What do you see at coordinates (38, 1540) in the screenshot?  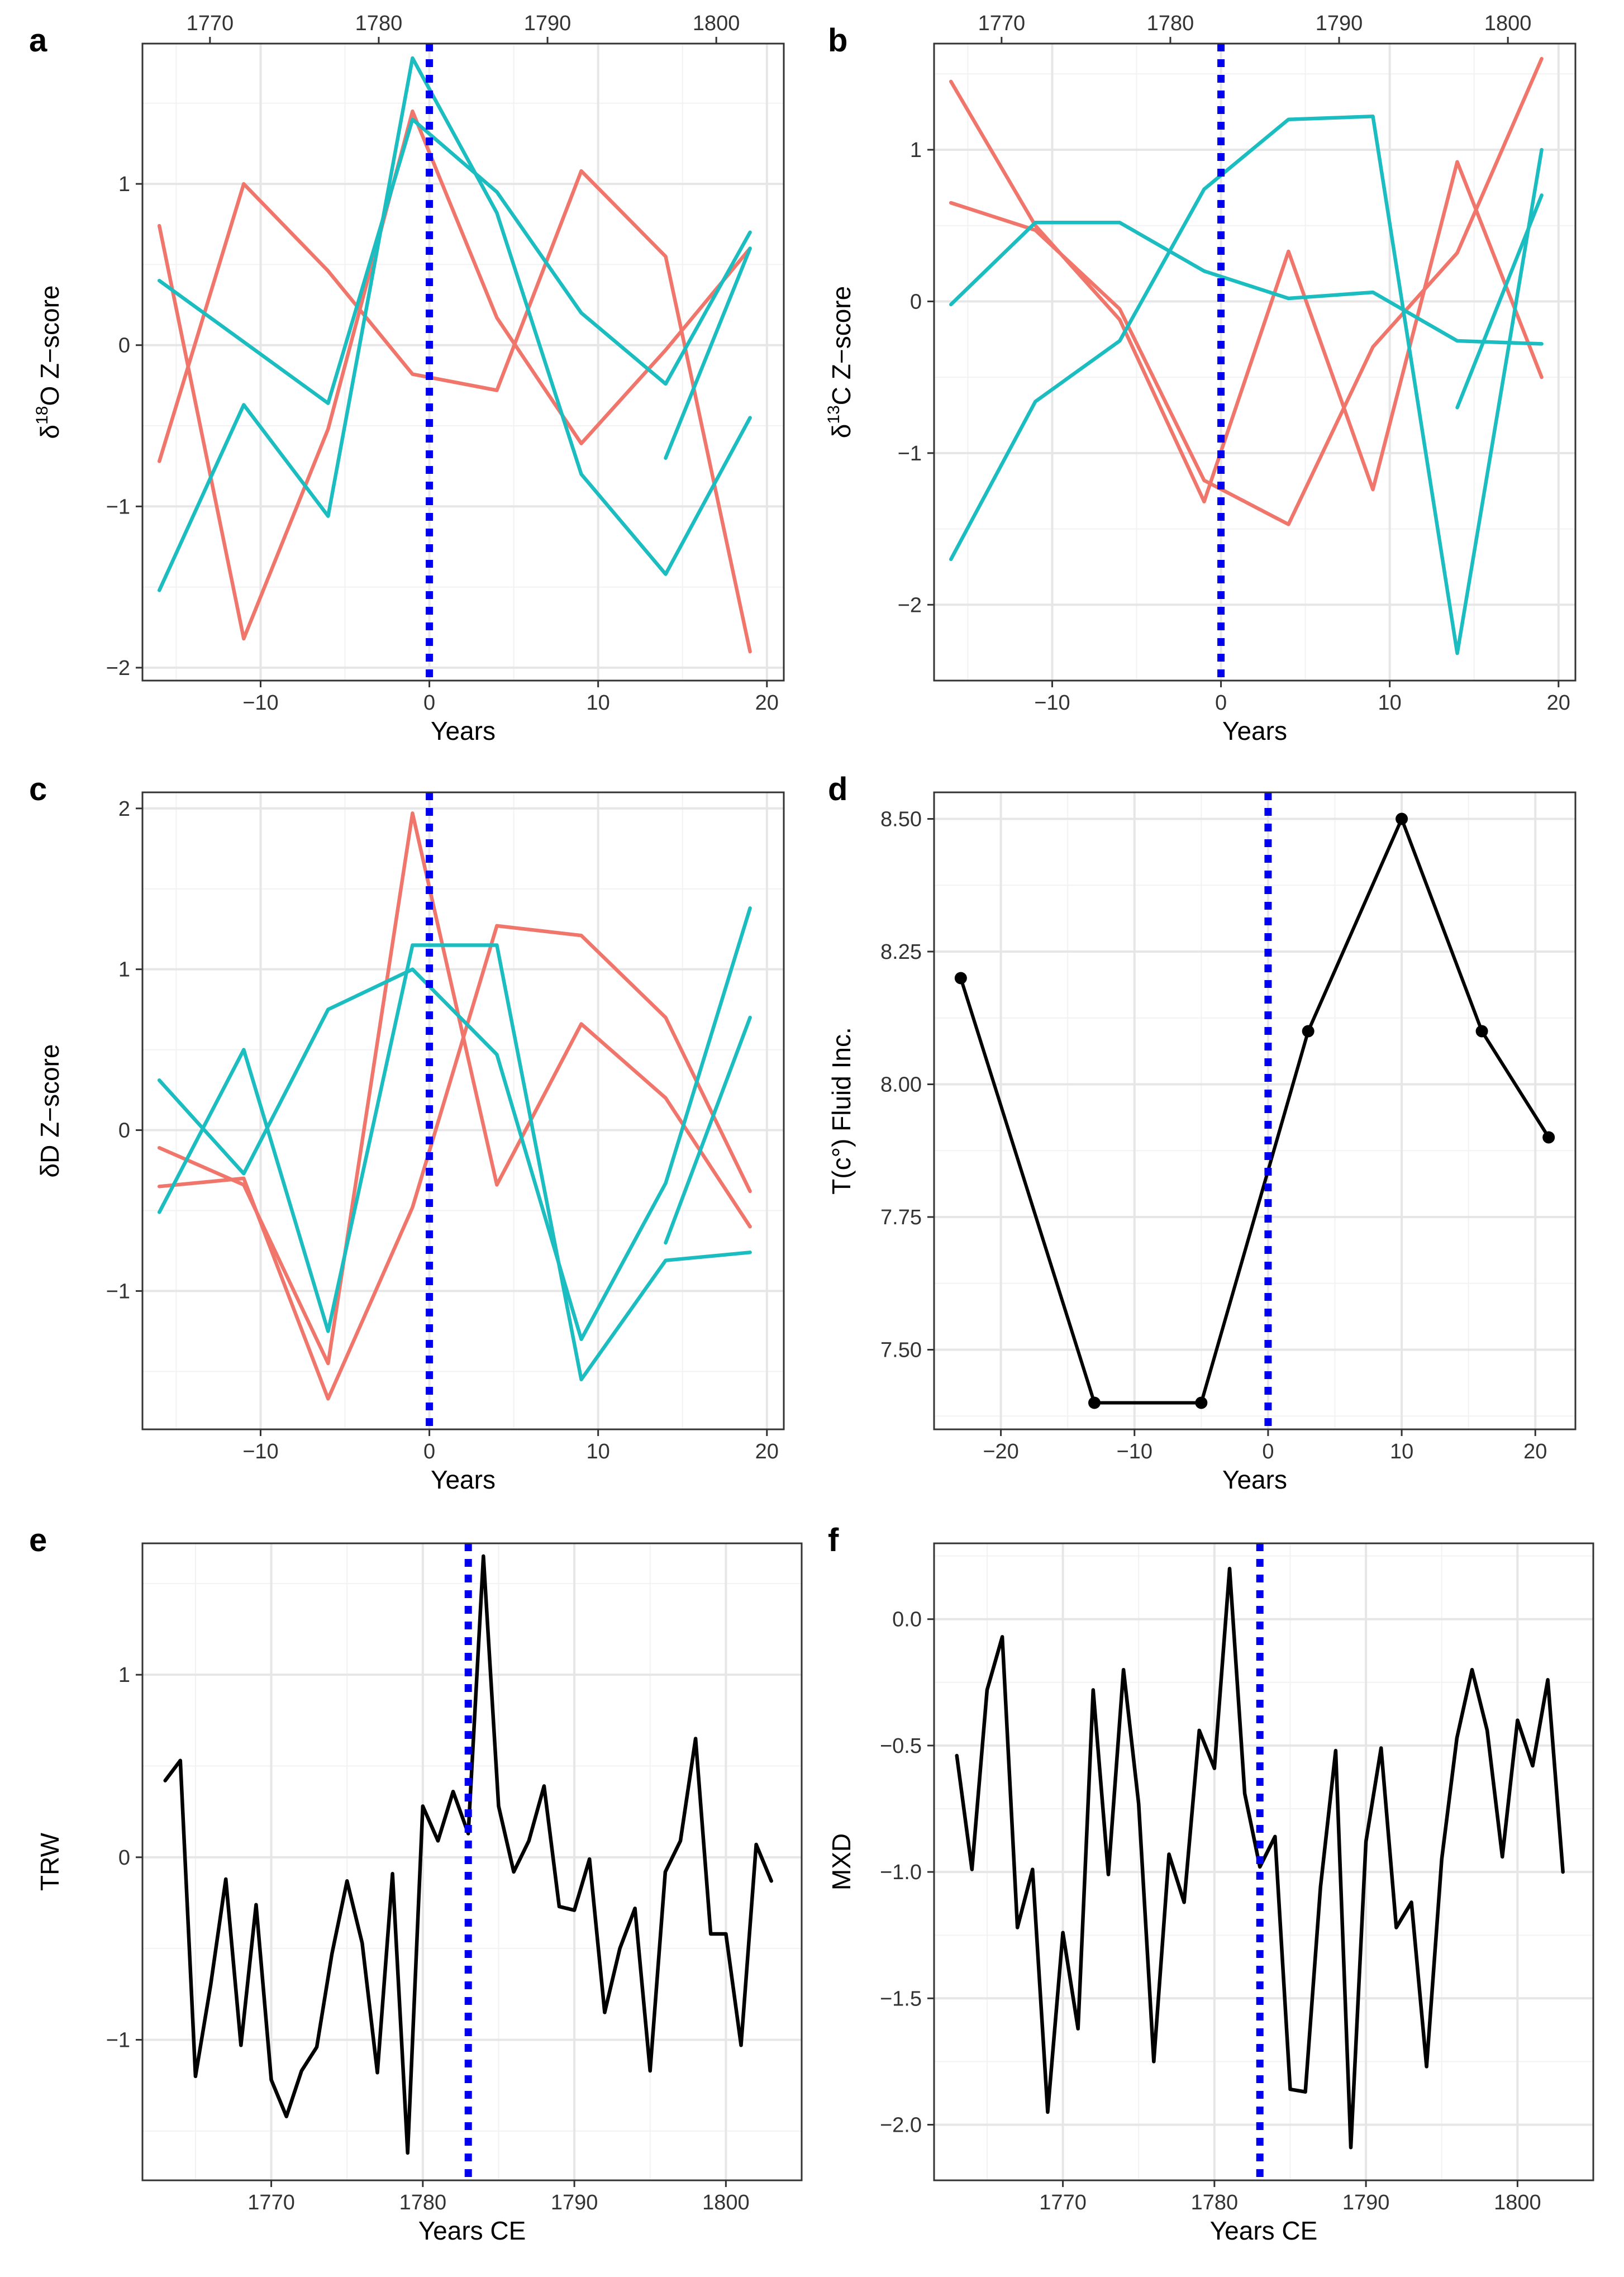 I see `panel-label: e` at bounding box center [38, 1540].